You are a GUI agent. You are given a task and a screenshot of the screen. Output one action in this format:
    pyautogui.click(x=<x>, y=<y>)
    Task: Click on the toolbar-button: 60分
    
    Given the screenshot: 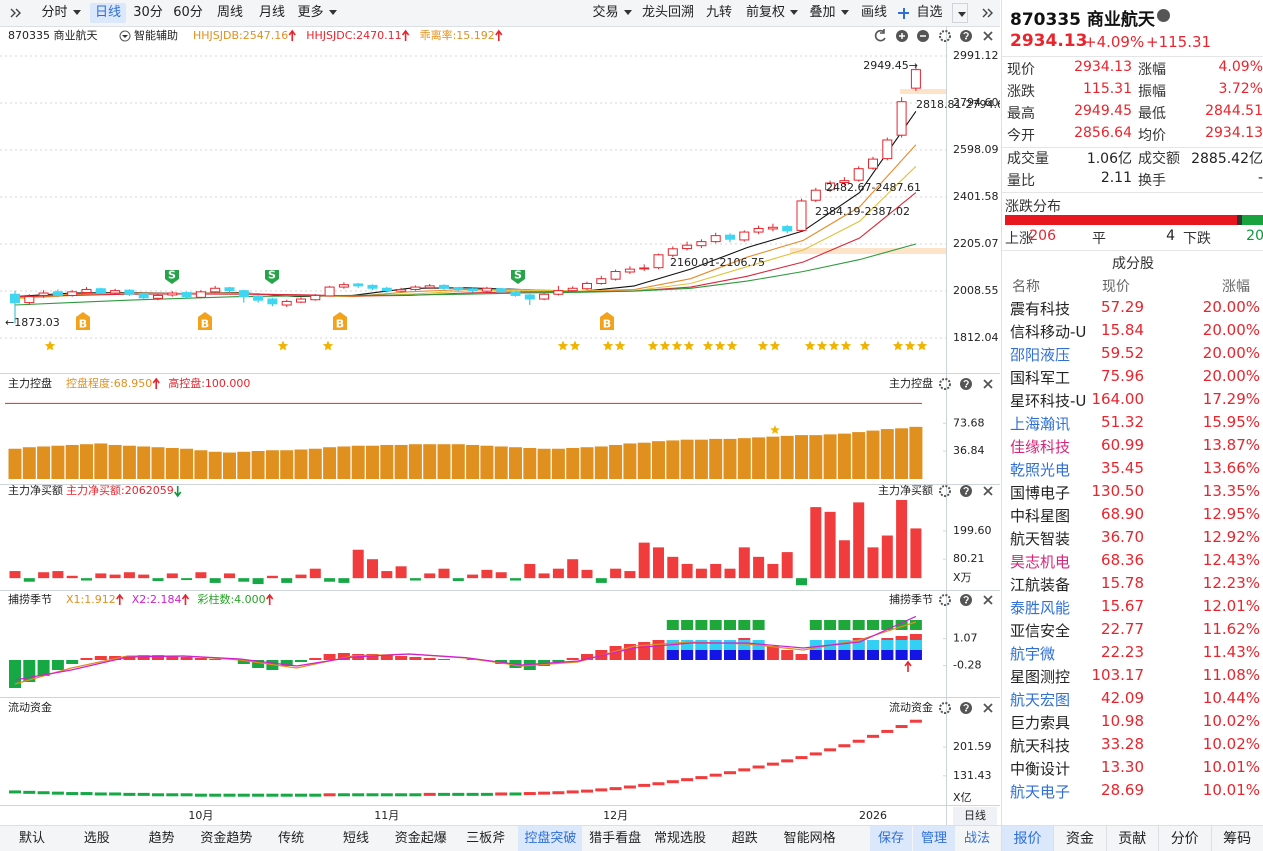 What is the action you would take?
    pyautogui.click(x=188, y=12)
    